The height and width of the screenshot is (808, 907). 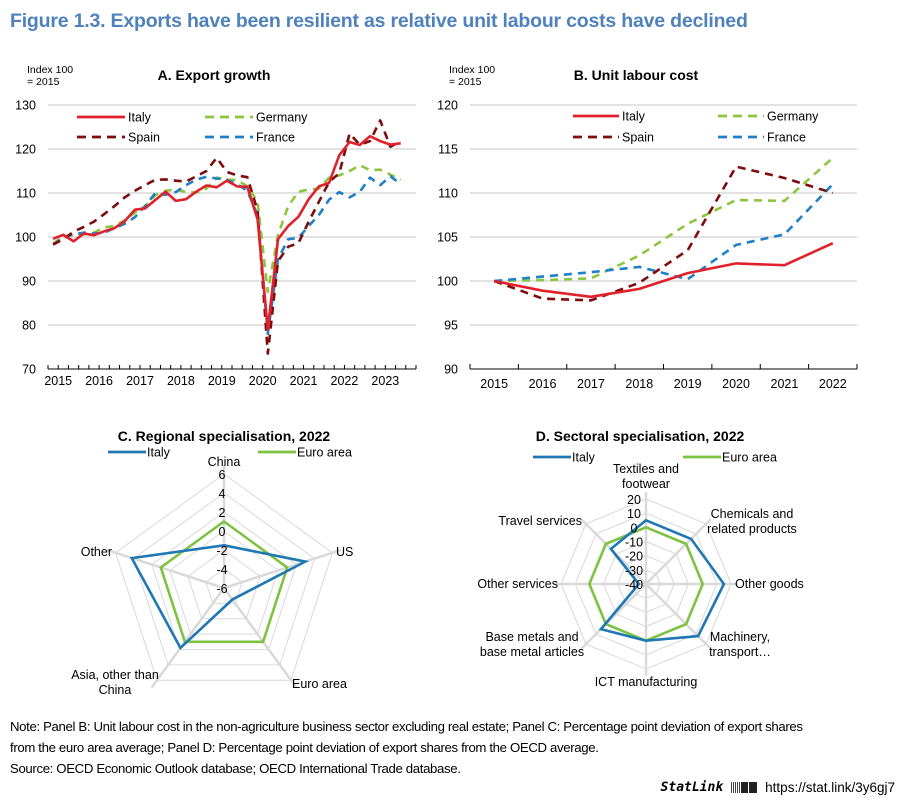 What do you see at coordinates (222, 513) in the screenshot?
I see `radar-tick-label: 2` at bounding box center [222, 513].